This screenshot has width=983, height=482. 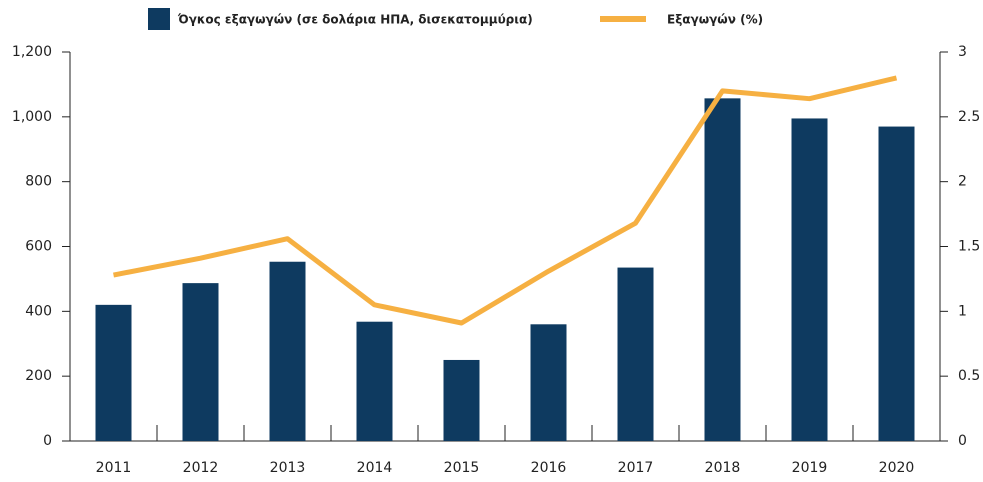 I want to click on y-tick-label: 1,200, so click(x=32, y=52).